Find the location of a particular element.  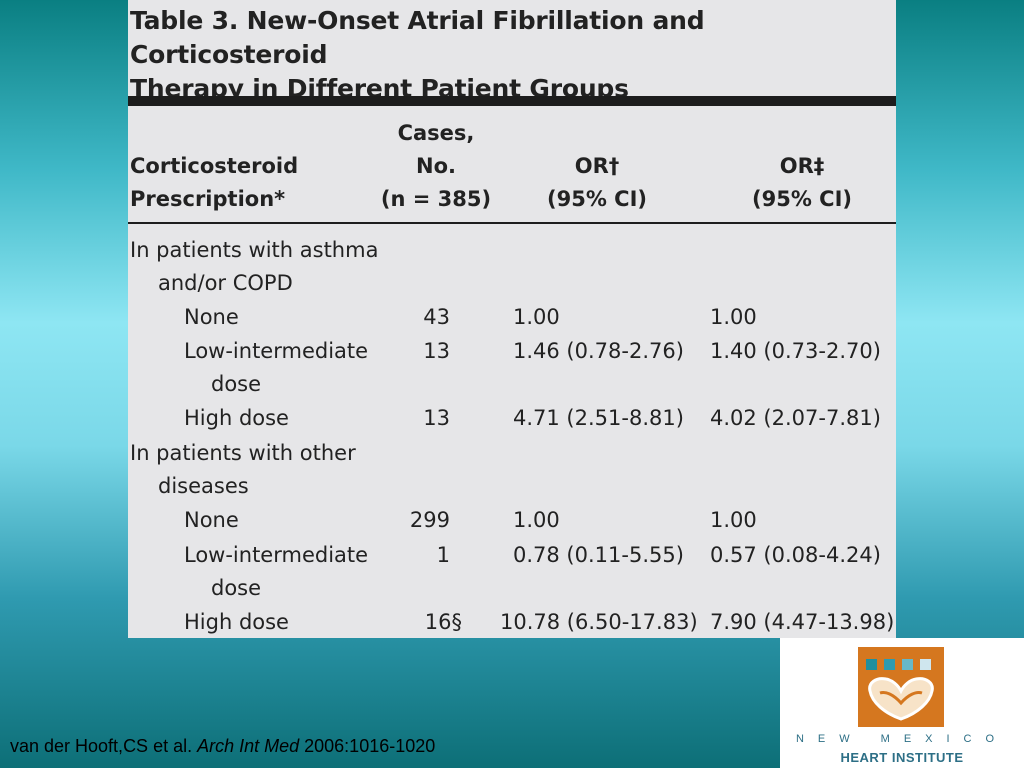

table-cell-cases: 43 is located at coordinates (436, 317).